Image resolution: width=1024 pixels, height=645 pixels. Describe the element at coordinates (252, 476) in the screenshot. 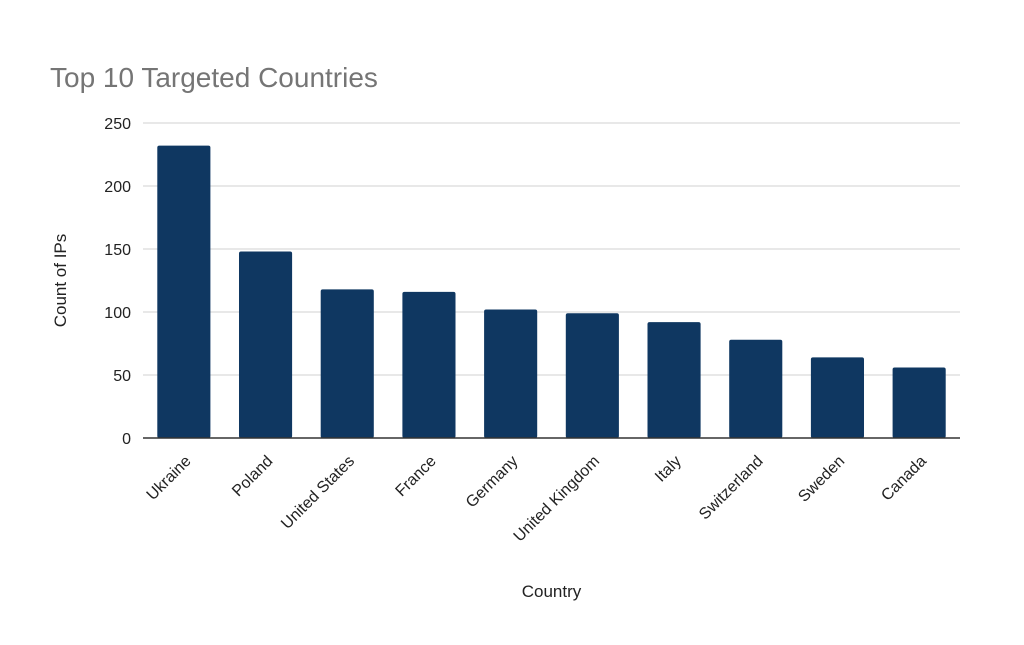

I see `x-tick-label: Poland` at that location.